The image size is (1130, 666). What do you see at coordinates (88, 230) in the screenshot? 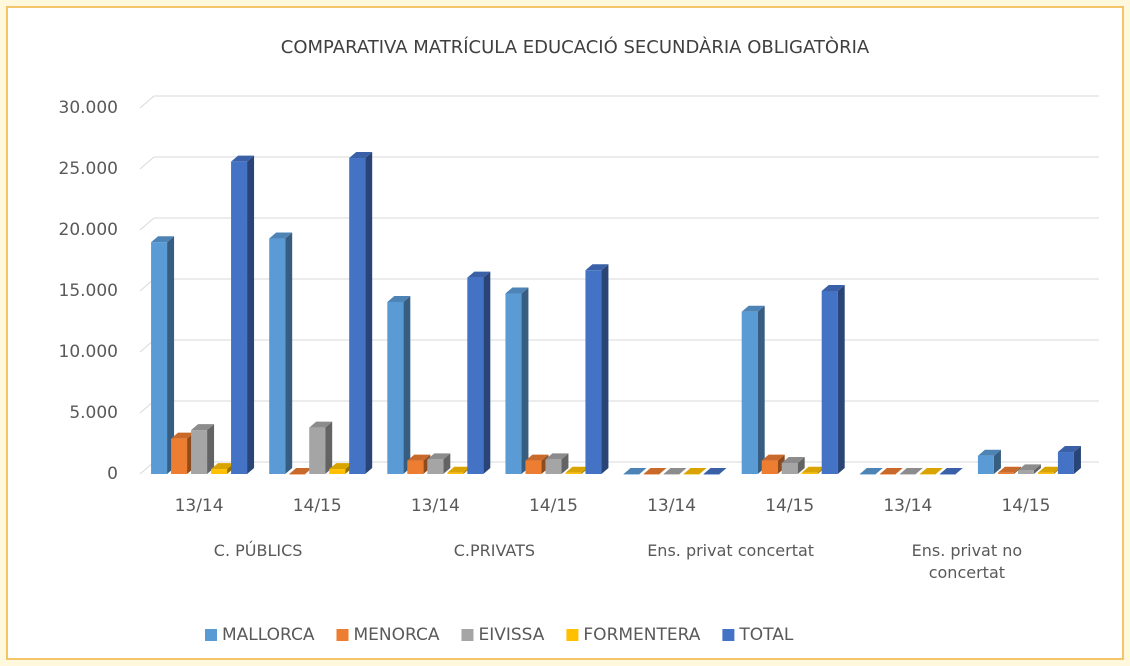
I see `y-tick-label: 20.000` at bounding box center [88, 230].